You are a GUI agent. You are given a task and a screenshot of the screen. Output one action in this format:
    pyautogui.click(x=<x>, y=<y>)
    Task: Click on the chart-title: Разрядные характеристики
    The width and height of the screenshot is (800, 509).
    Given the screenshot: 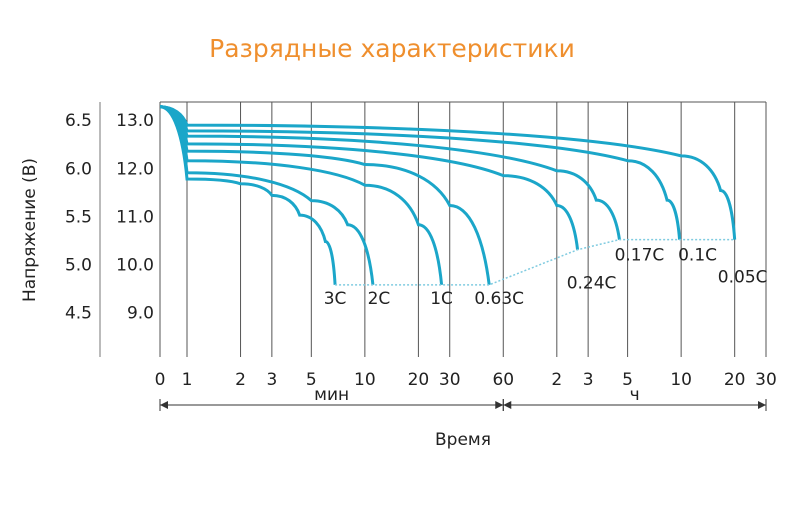 What is the action you would take?
    pyautogui.click(x=392, y=48)
    